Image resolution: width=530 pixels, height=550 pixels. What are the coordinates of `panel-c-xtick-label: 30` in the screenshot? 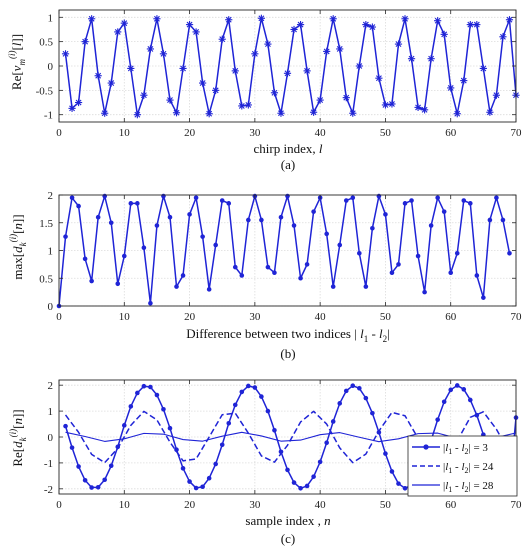 It's located at (255, 505).